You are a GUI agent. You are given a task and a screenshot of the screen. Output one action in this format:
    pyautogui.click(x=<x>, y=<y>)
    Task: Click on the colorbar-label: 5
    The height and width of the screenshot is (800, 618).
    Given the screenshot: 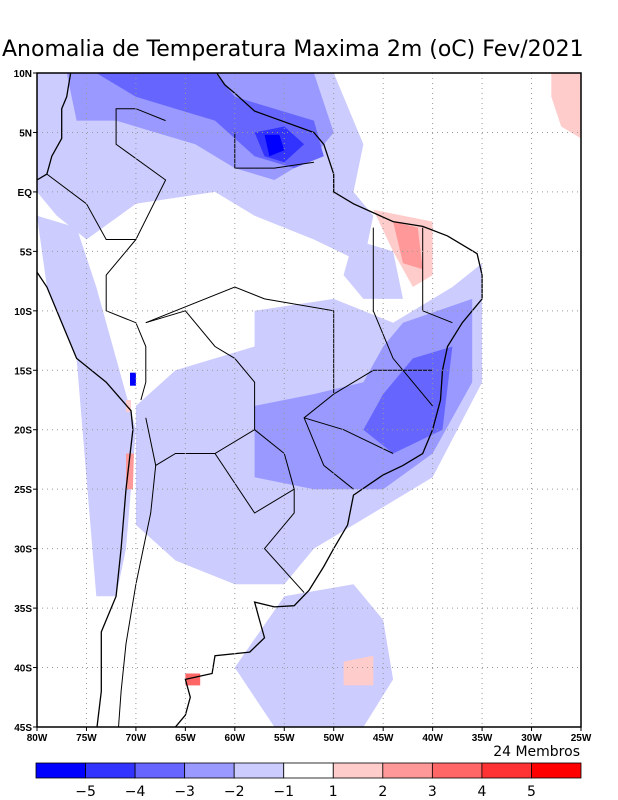 What is the action you would take?
    pyautogui.click(x=531, y=792)
    